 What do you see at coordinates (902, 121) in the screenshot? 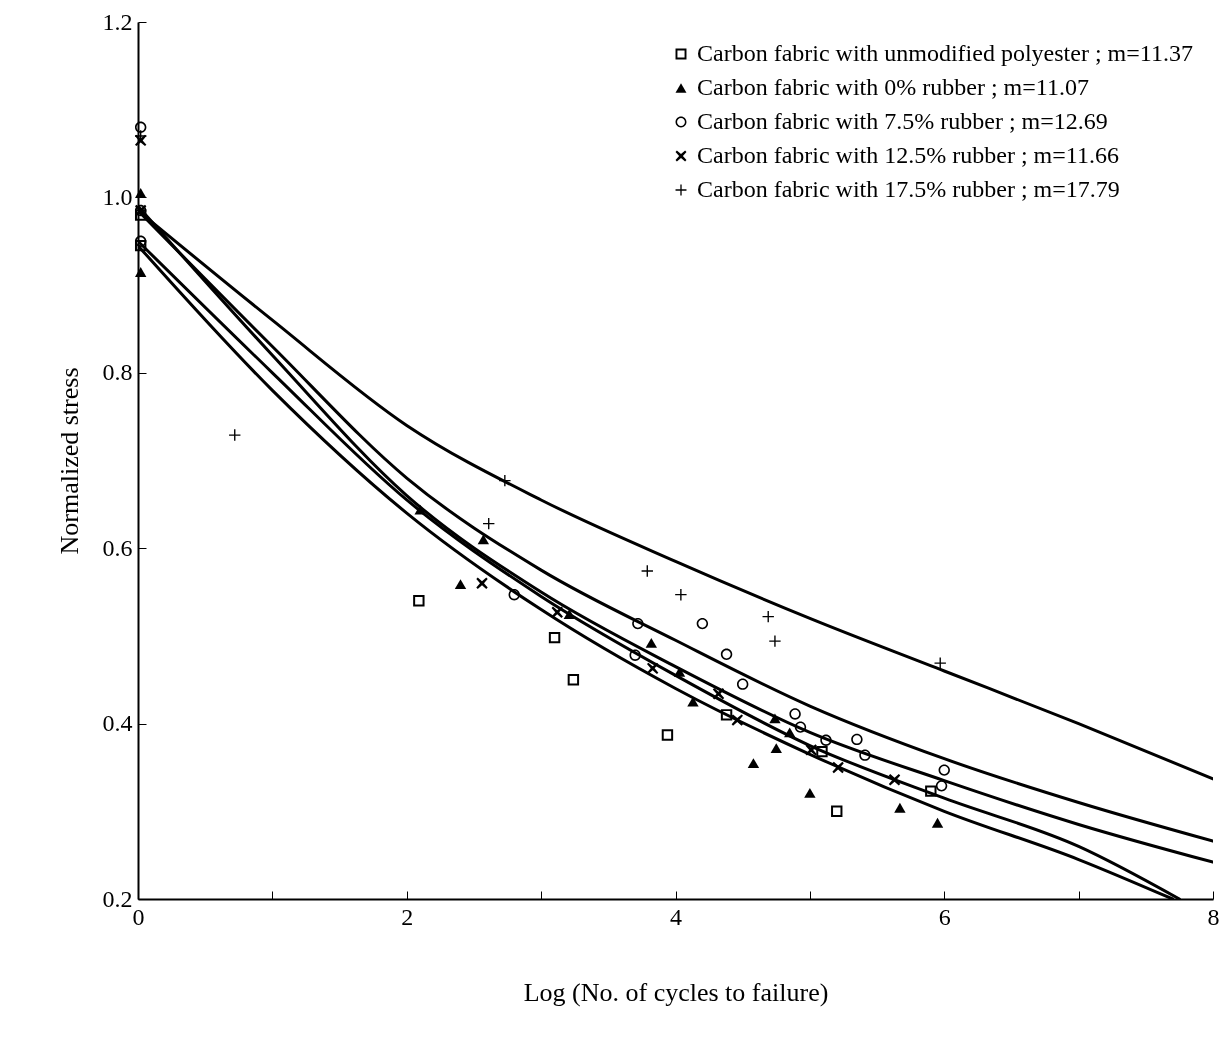
I see `legend-label: Carbon fabric with 7.5% rubber ; m=12.69` at bounding box center [902, 121].